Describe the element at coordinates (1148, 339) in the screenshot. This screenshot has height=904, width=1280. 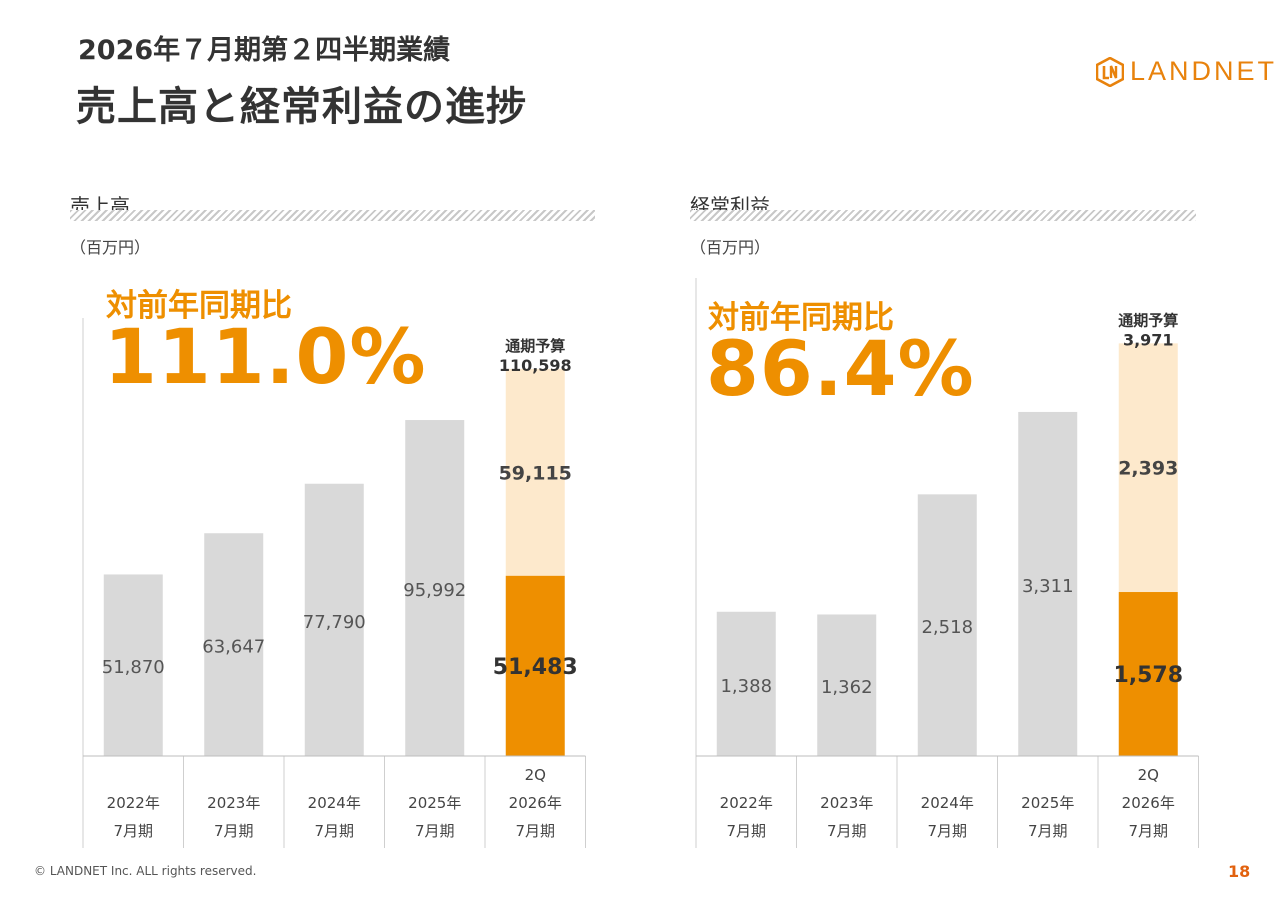
I see `forecast-total-label: 3,971` at that location.